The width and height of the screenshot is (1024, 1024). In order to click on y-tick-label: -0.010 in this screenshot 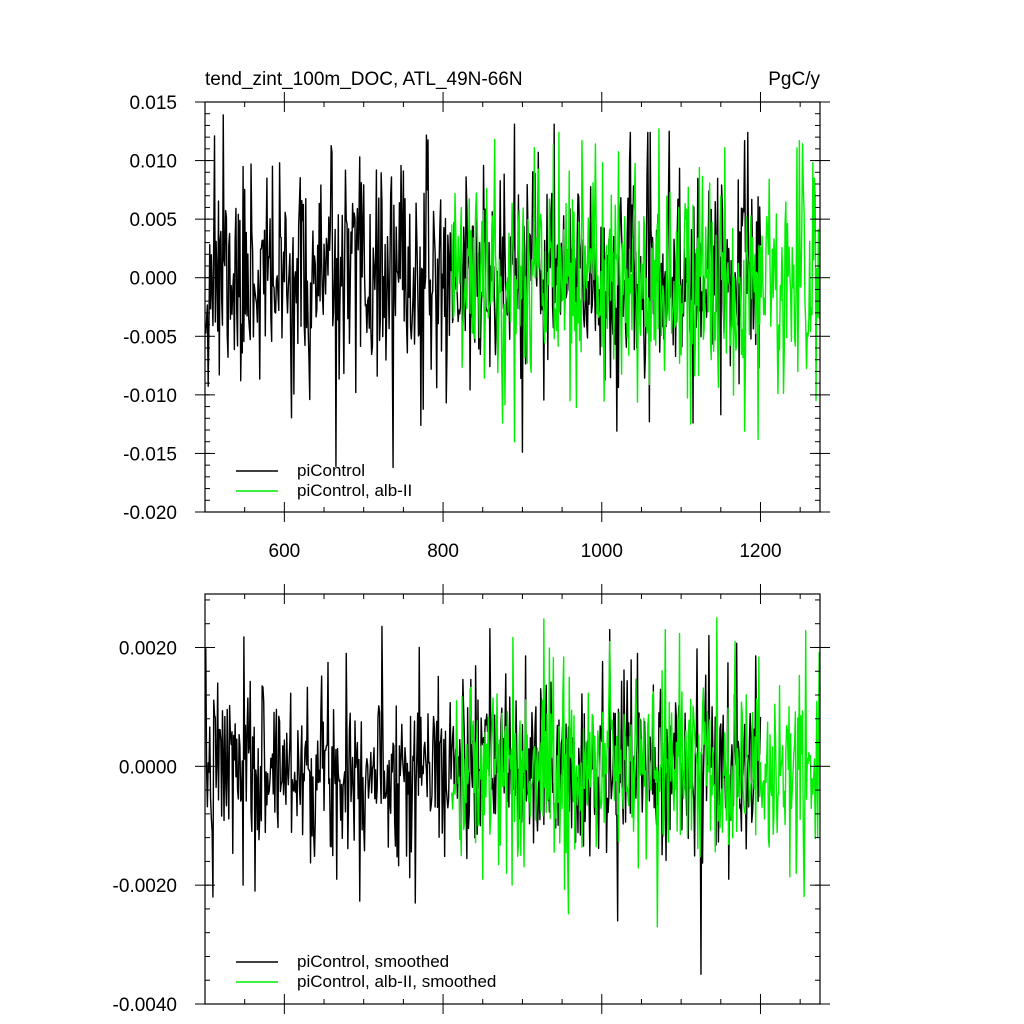, I will do `click(150, 396)`.